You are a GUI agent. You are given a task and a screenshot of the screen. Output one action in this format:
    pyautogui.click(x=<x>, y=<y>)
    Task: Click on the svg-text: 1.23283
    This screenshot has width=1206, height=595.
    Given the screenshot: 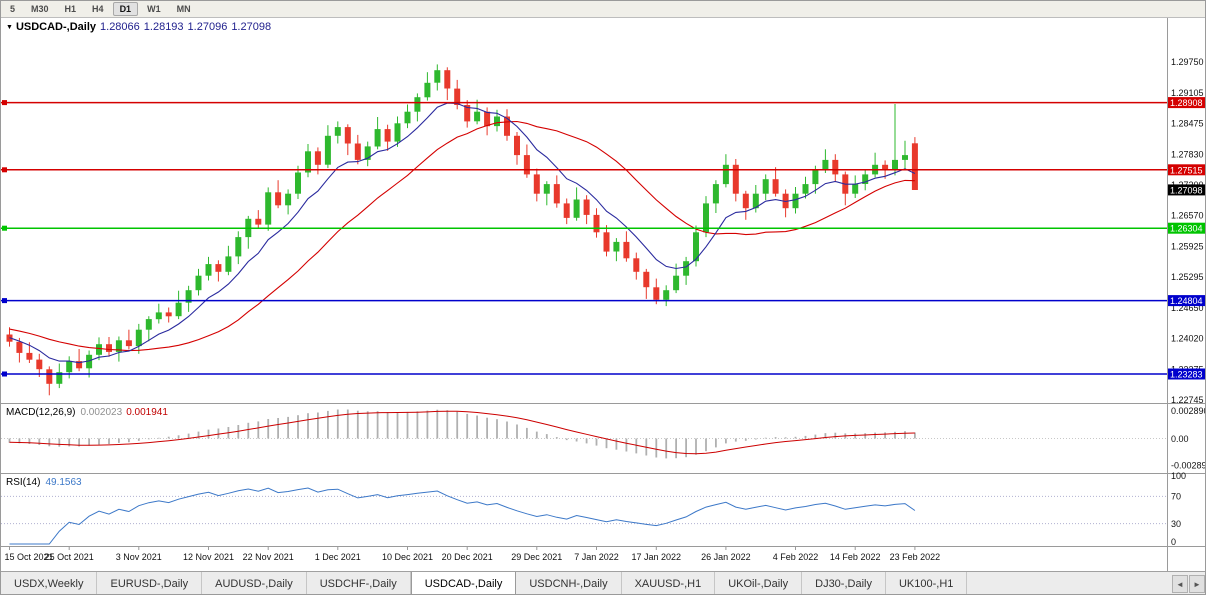 What is the action you would take?
    pyautogui.click(x=1186, y=375)
    